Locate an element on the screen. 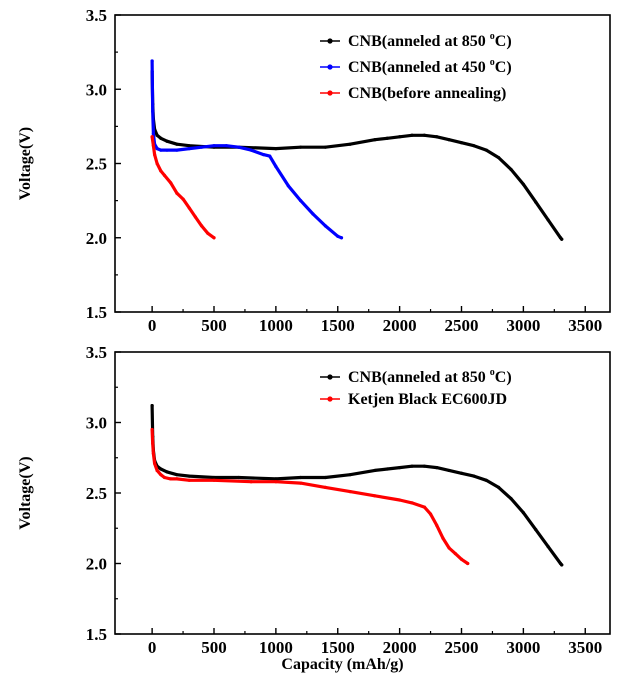 The width and height of the screenshot is (618, 678). legend-entry: CNB(before annealing) is located at coordinates (413, 93).